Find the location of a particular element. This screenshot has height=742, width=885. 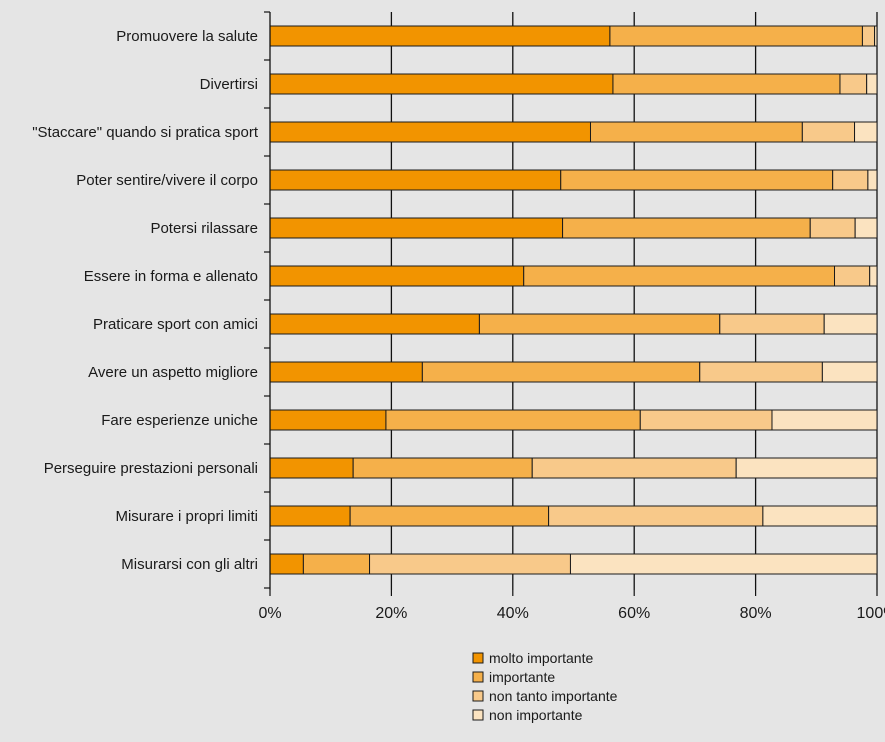

category-label: "Staccare" quando si pratica sport is located at coordinates (145, 132).